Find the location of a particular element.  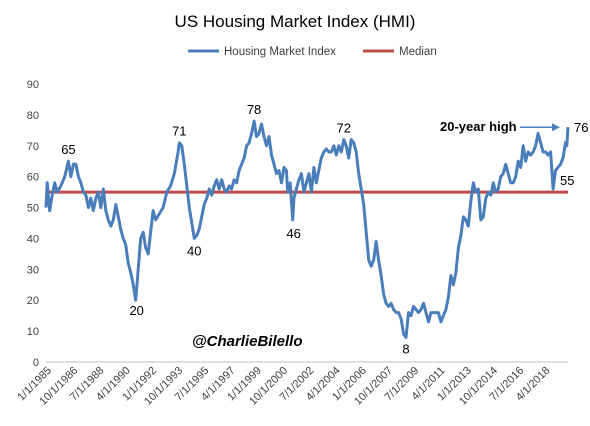

annotation-label: 46 is located at coordinates (293, 233).